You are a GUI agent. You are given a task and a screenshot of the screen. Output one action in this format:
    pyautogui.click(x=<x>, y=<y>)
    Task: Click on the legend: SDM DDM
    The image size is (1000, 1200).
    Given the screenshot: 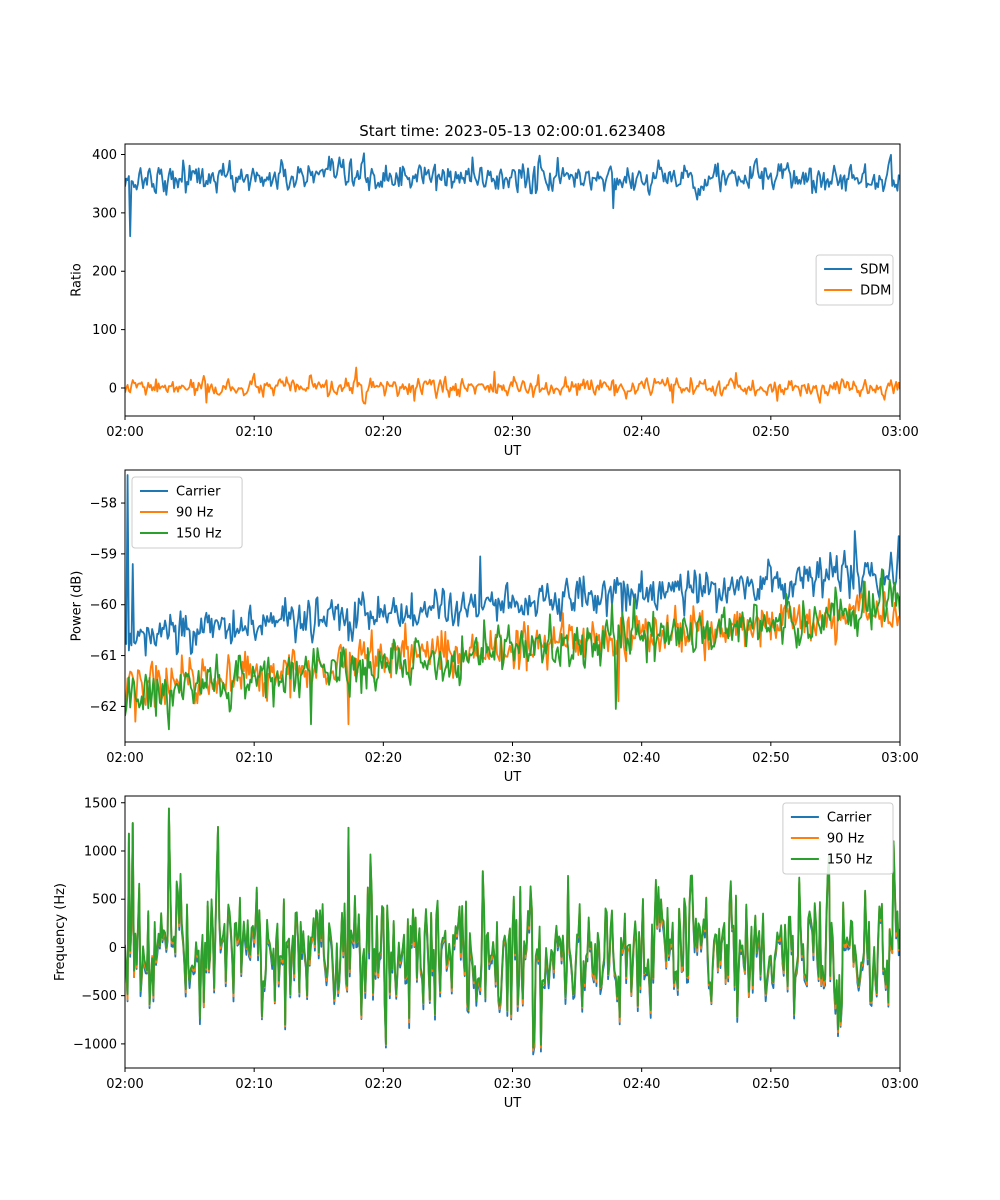 What is the action you would take?
    pyautogui.click(x=854, y=280)
    